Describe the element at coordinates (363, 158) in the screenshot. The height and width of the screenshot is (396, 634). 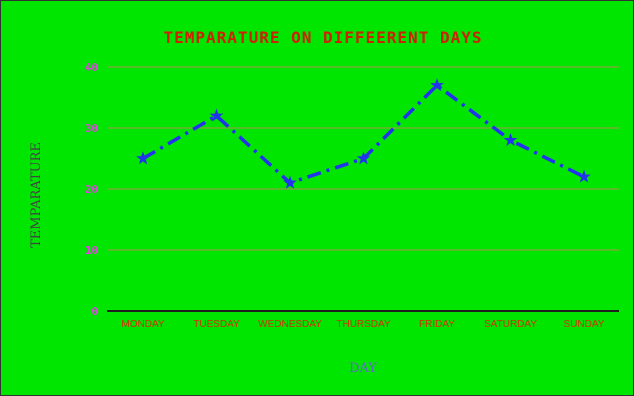
I see `data-point-thursday` at that location.